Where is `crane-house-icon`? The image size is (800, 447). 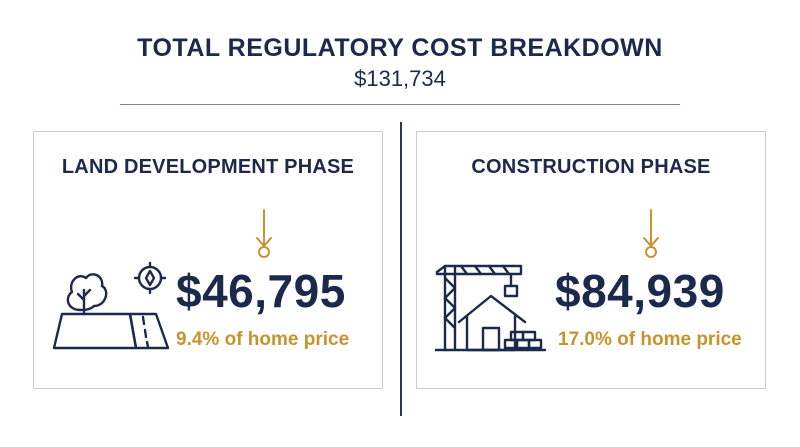 crane-house-icon is located at coordinates (491, 308).